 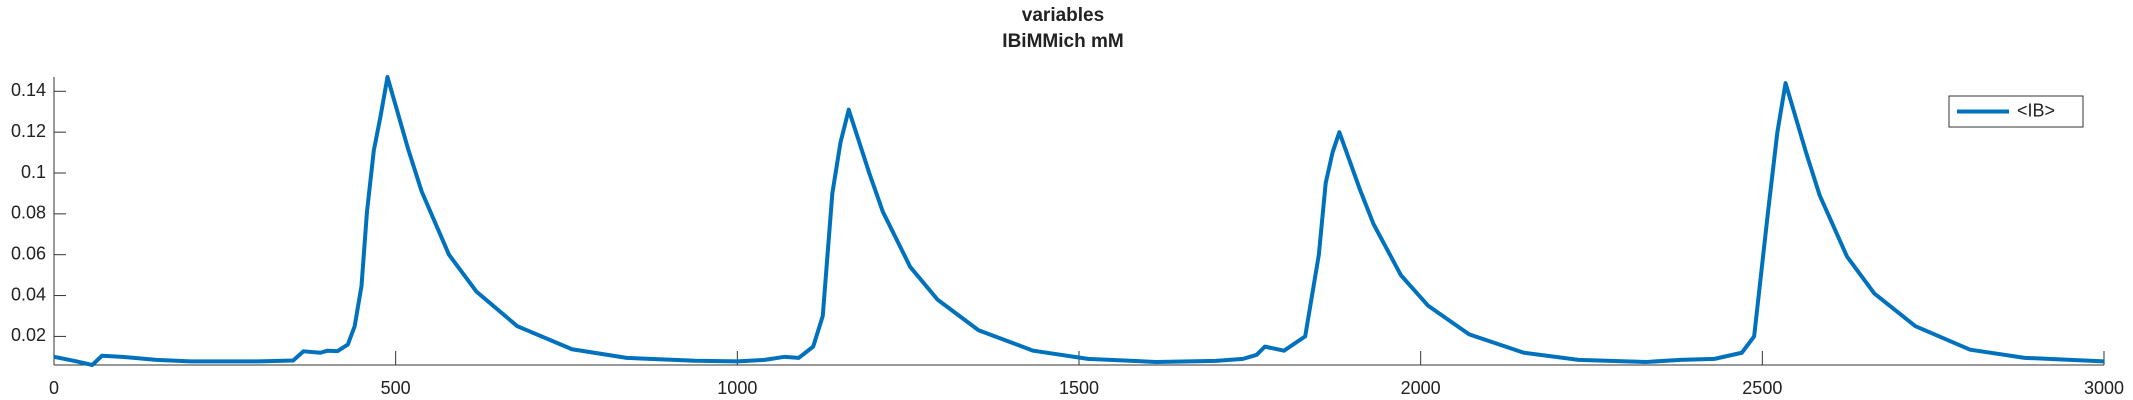 I want to click on y-tick-label: 0.02, so click(x=28, y=335).